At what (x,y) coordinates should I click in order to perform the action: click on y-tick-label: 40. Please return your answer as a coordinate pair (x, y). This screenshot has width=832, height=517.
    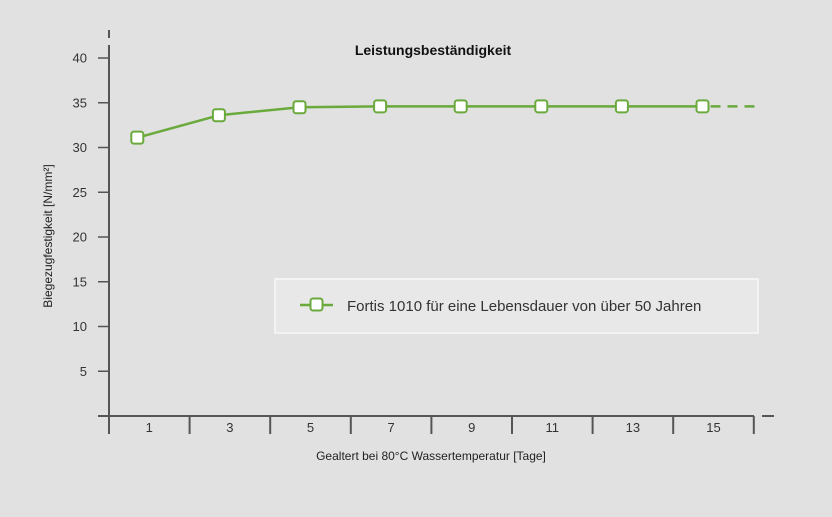
    Looking at the image, I should click on (80, 58).